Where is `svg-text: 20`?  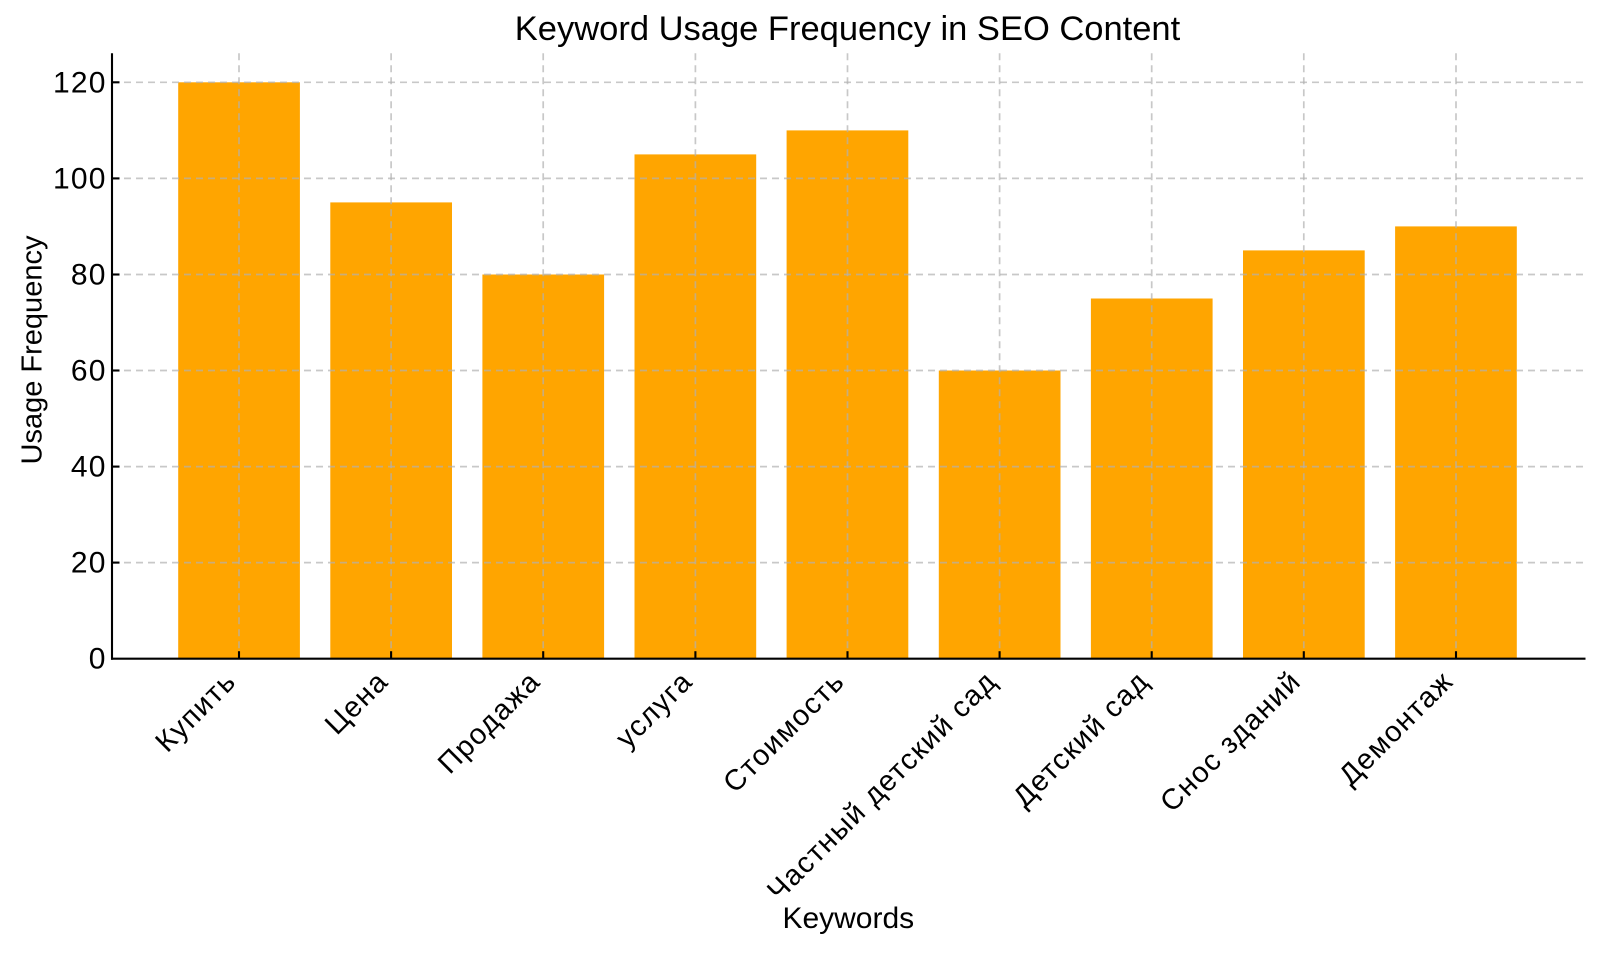 svg-text: 20 is located at coordinates (89, 563).